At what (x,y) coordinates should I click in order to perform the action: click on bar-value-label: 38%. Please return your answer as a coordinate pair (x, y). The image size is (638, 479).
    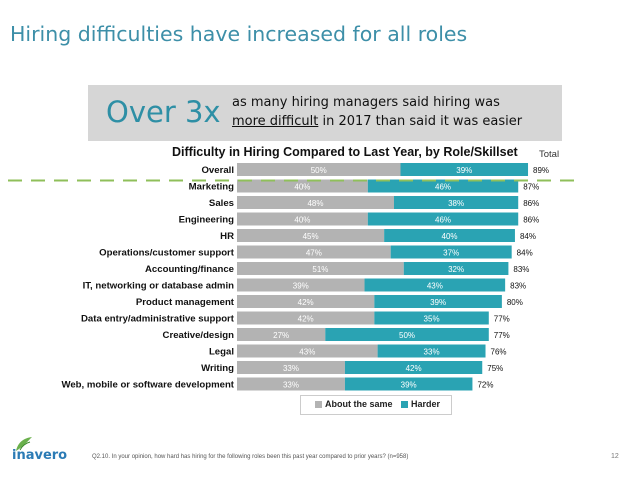
    Looking at the image, I should click on (456, 203).